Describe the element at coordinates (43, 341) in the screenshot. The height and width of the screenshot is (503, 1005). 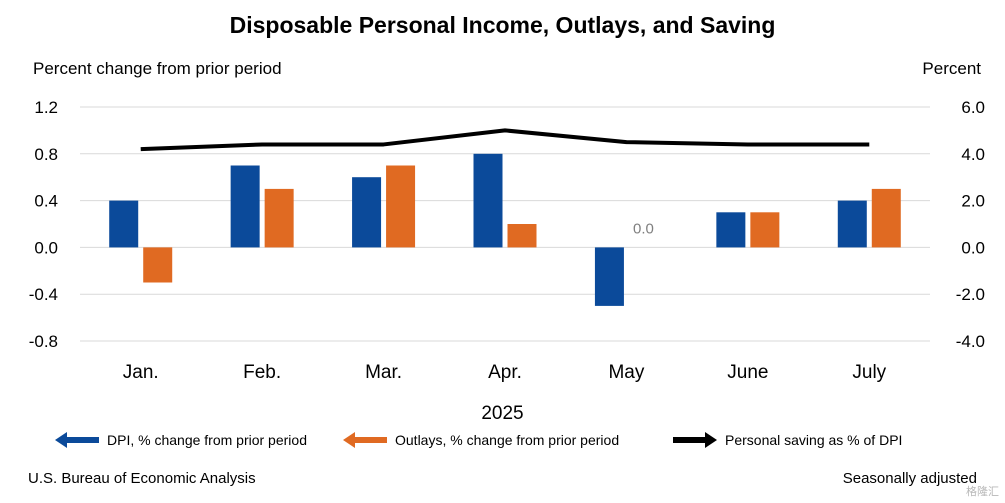
I see `left-tick-label: -0.8` at that location.